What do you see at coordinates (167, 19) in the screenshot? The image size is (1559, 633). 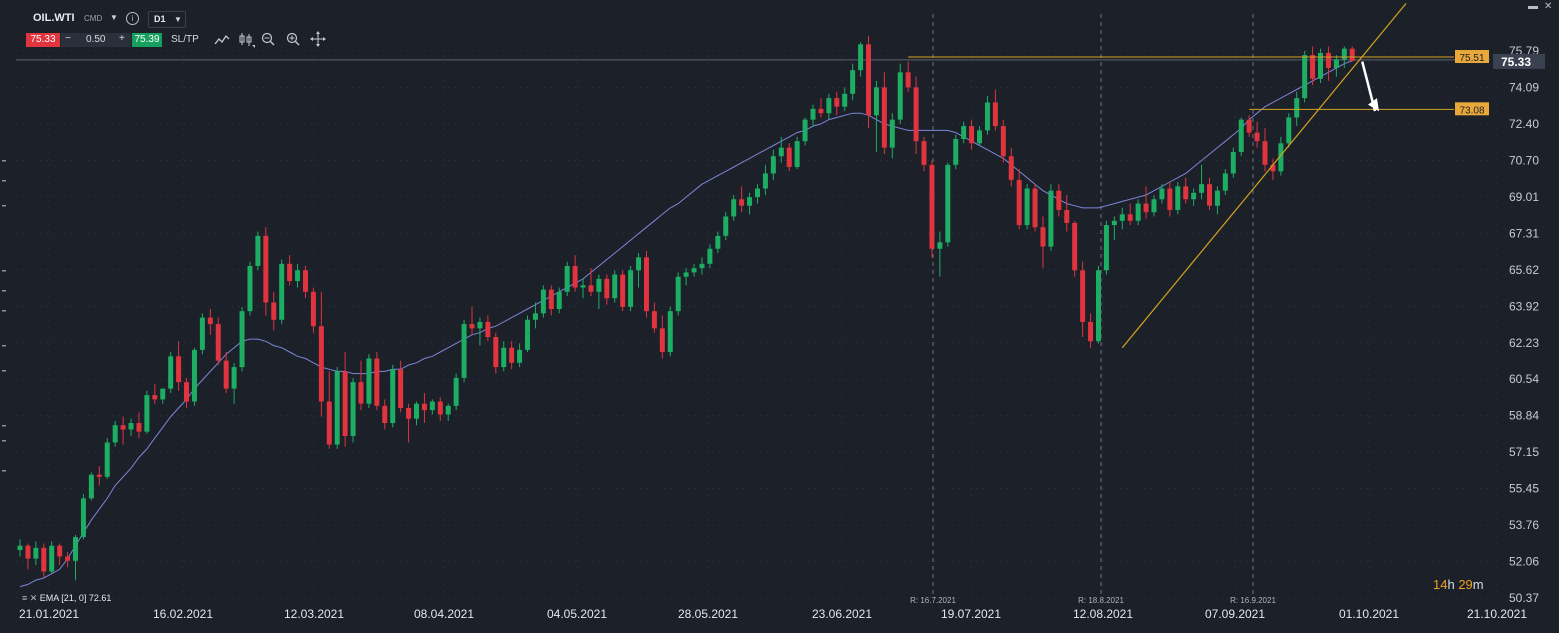 I see `timeframe-select: D1 ▼` at bounding box center [167, 19].